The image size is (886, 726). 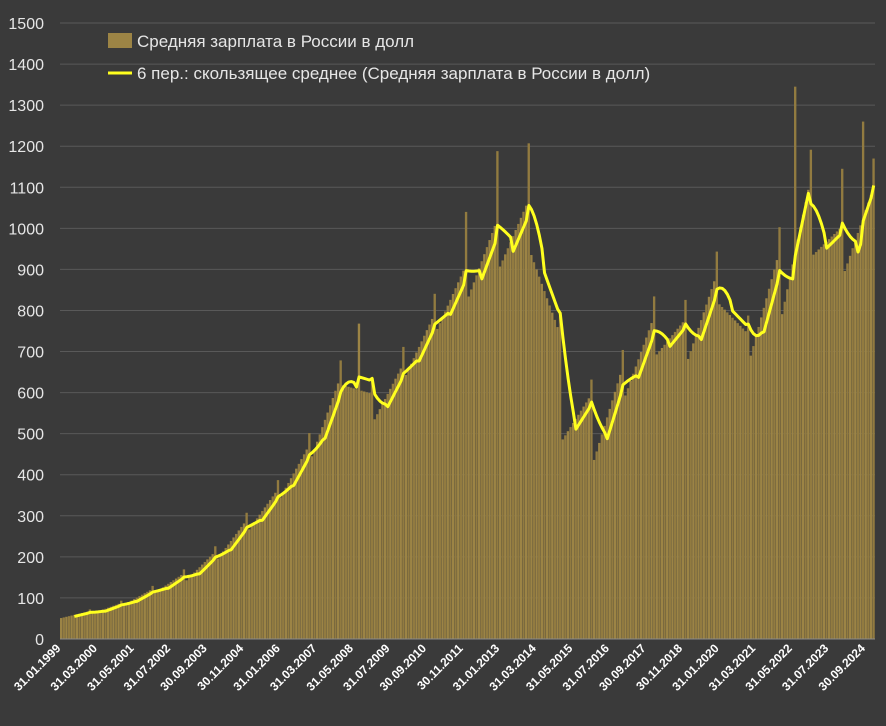 What do you see at coordinates (26, 147) in the screenshot?
I see `y-tick-label: 1200` at bounding box center [26, 147].